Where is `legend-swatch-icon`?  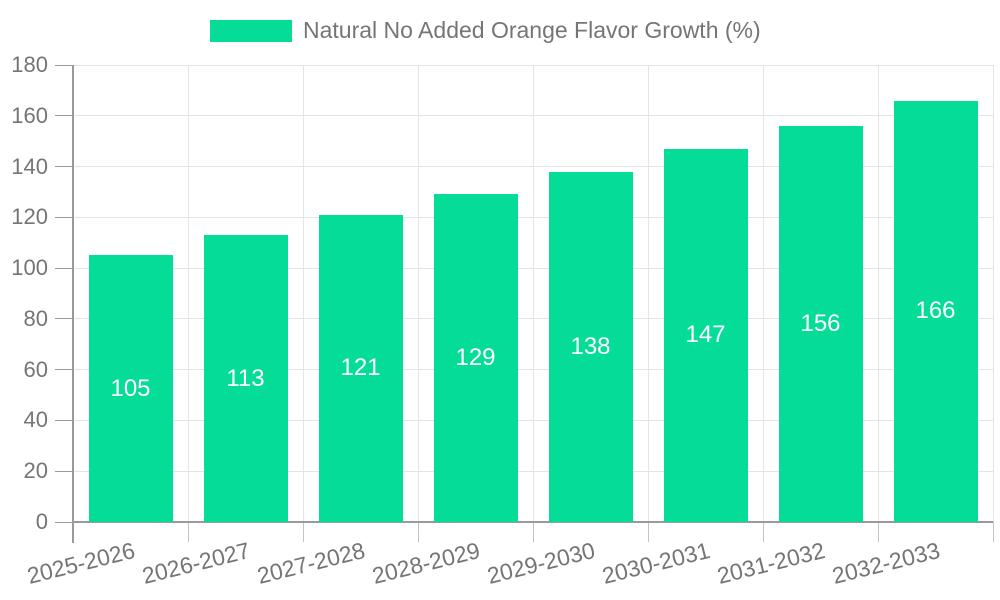 legend-swatch-icon is located at coordinates (251, 30).